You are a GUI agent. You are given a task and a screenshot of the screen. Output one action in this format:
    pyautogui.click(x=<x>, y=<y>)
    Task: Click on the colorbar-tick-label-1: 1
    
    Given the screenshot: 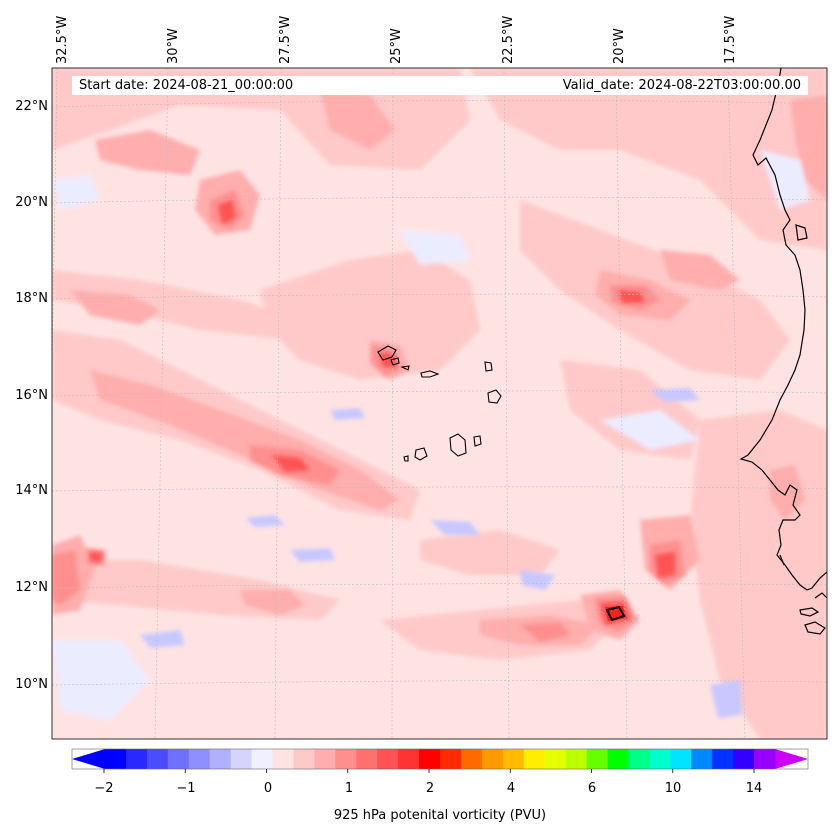 What is the action you would take?
    pyautogui.click(x=349, y=788)
    